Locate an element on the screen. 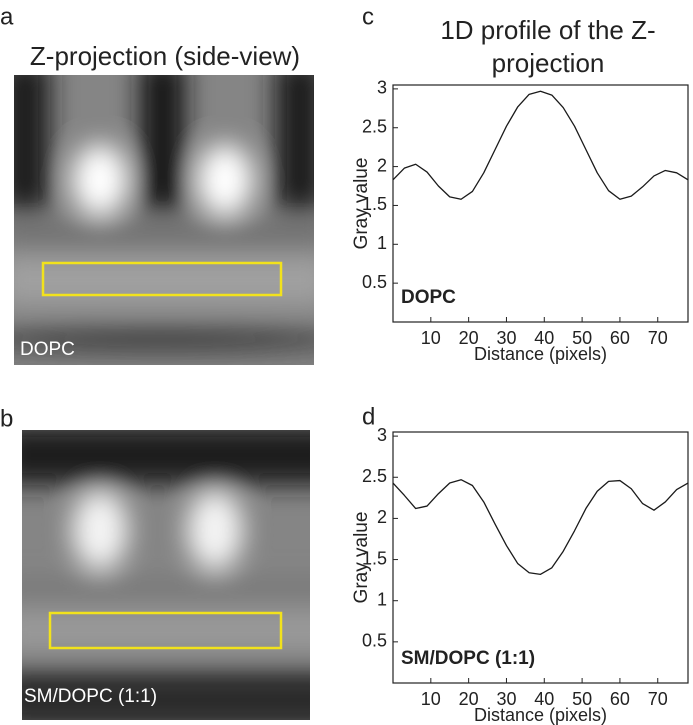  annotation: SM/DOPC (1:1) is located at coordinates (468, 658).